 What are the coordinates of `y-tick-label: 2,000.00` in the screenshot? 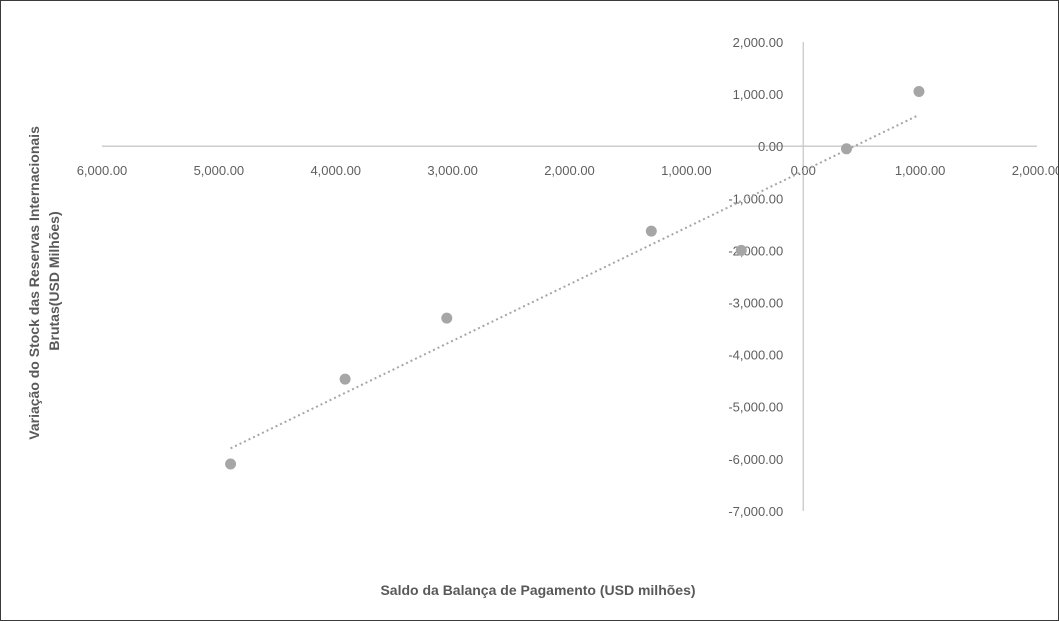 It's located at (758, 42).